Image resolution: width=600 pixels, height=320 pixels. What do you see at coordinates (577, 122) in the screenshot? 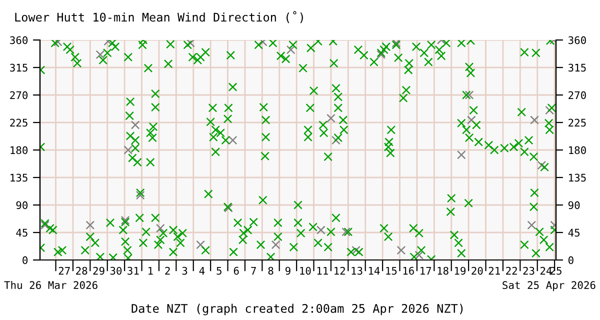
I see `y2-tick-label: 225` at bounding box center [577, 122].